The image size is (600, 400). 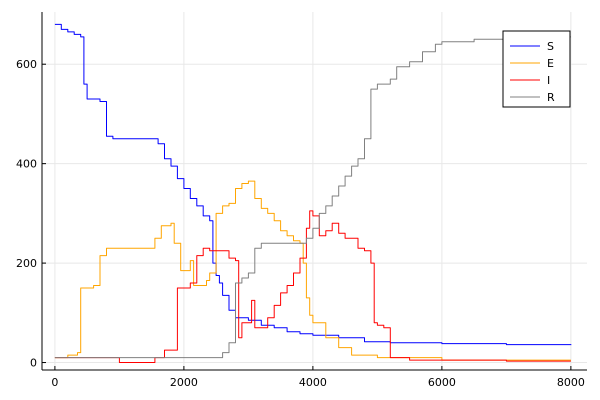 I want to click on y-tick-label: 600, so click(x=26, y=64).